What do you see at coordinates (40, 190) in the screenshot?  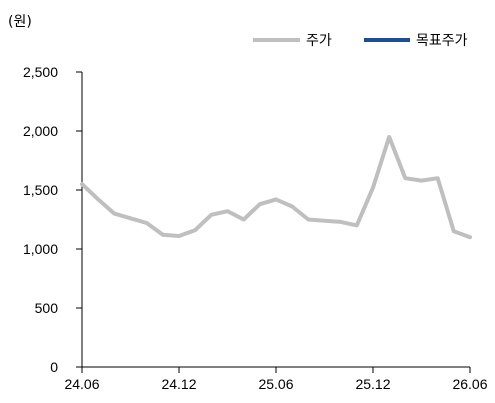 I see `y-tick-label: 1,500` at bounding box center [40, 190].